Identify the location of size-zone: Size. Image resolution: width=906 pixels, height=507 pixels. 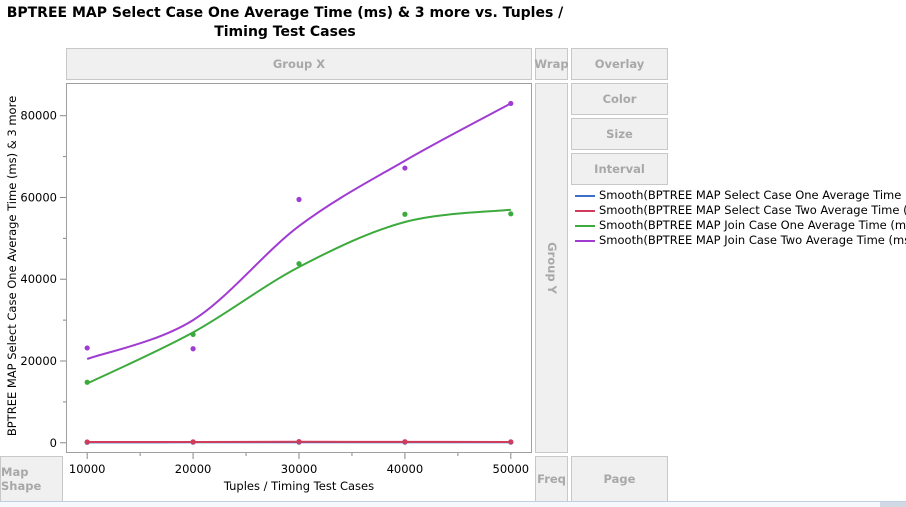
(619, 134).